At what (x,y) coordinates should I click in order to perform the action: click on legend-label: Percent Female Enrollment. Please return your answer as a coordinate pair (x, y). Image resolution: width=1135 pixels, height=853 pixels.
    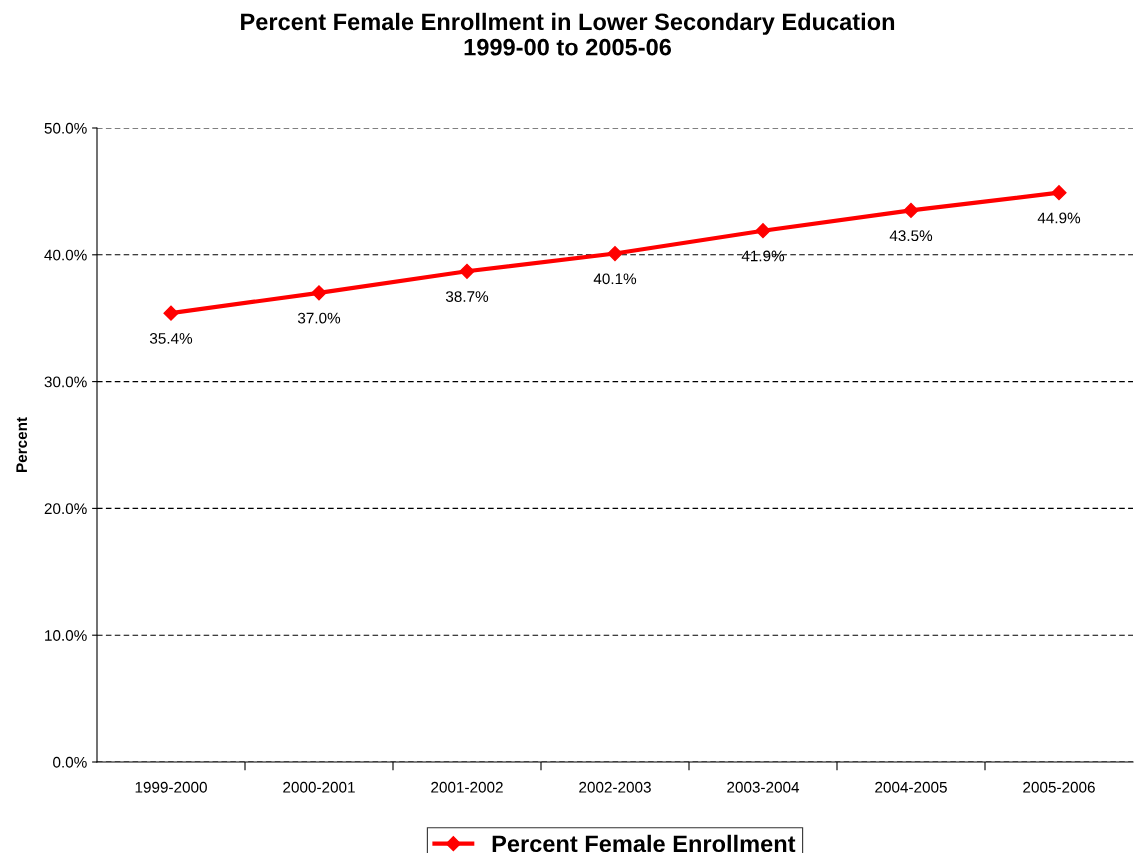
    Looking at the image, I should click on (644, 843).